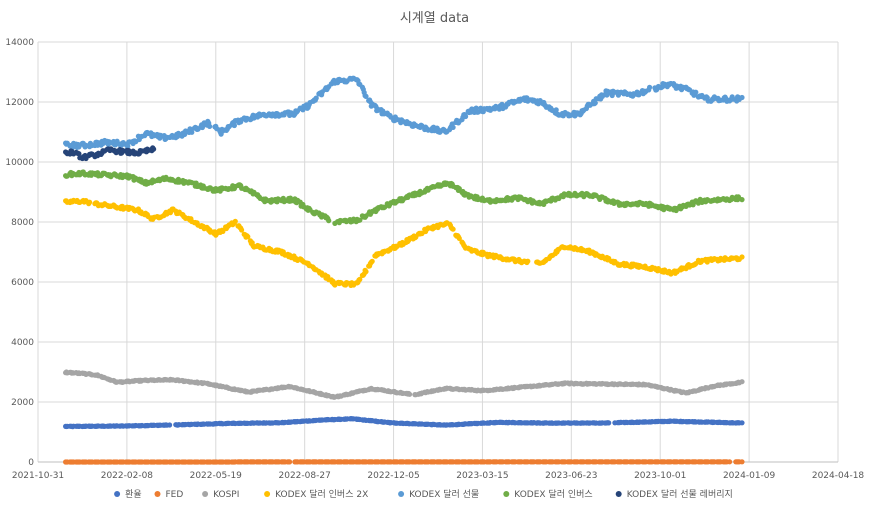 The width and height of the screenshot is (869, 506). Describe the element at coordinates (321, 494) in the screenshot. I see `legend-label: KODEX 달러 인버스 2X` at that location.